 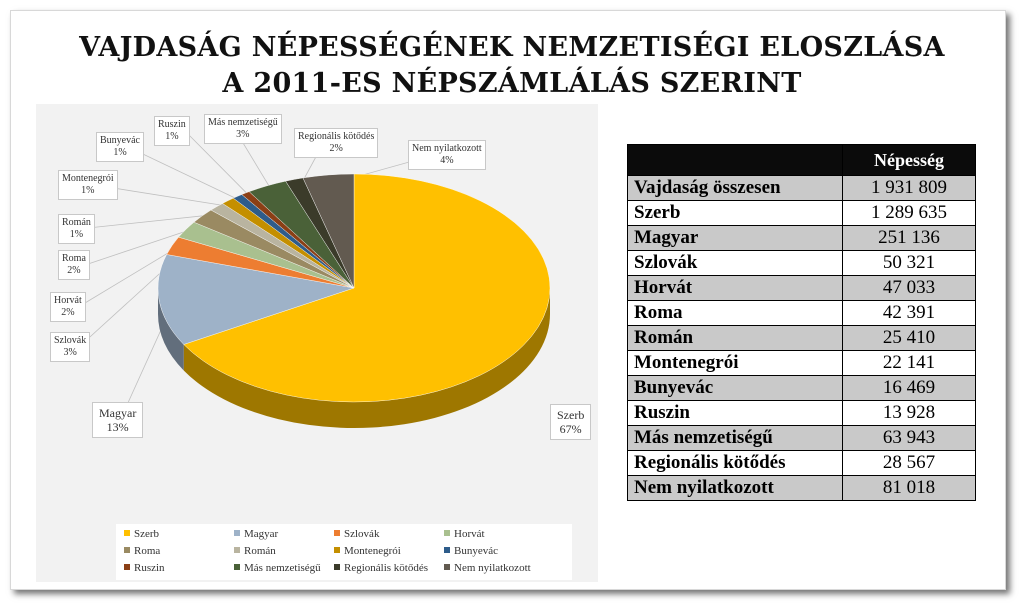 I want to click on table-cell-population: 251 136, so click(x=909, y=238).